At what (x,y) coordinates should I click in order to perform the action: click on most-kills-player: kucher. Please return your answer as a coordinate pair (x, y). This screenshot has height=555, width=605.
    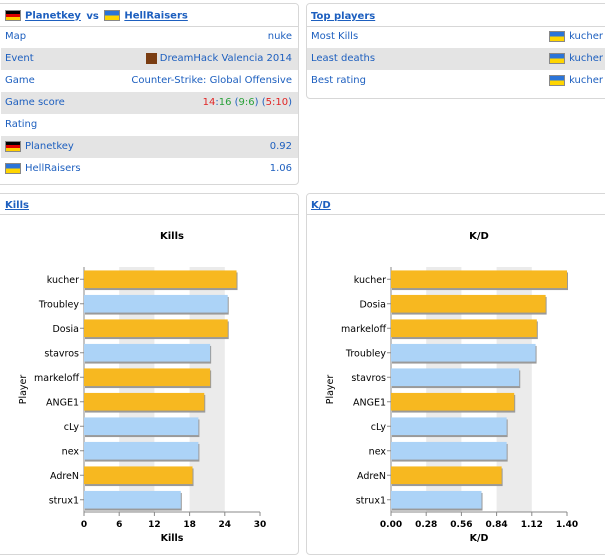
    Looking at the image, I should click on (586, 36).